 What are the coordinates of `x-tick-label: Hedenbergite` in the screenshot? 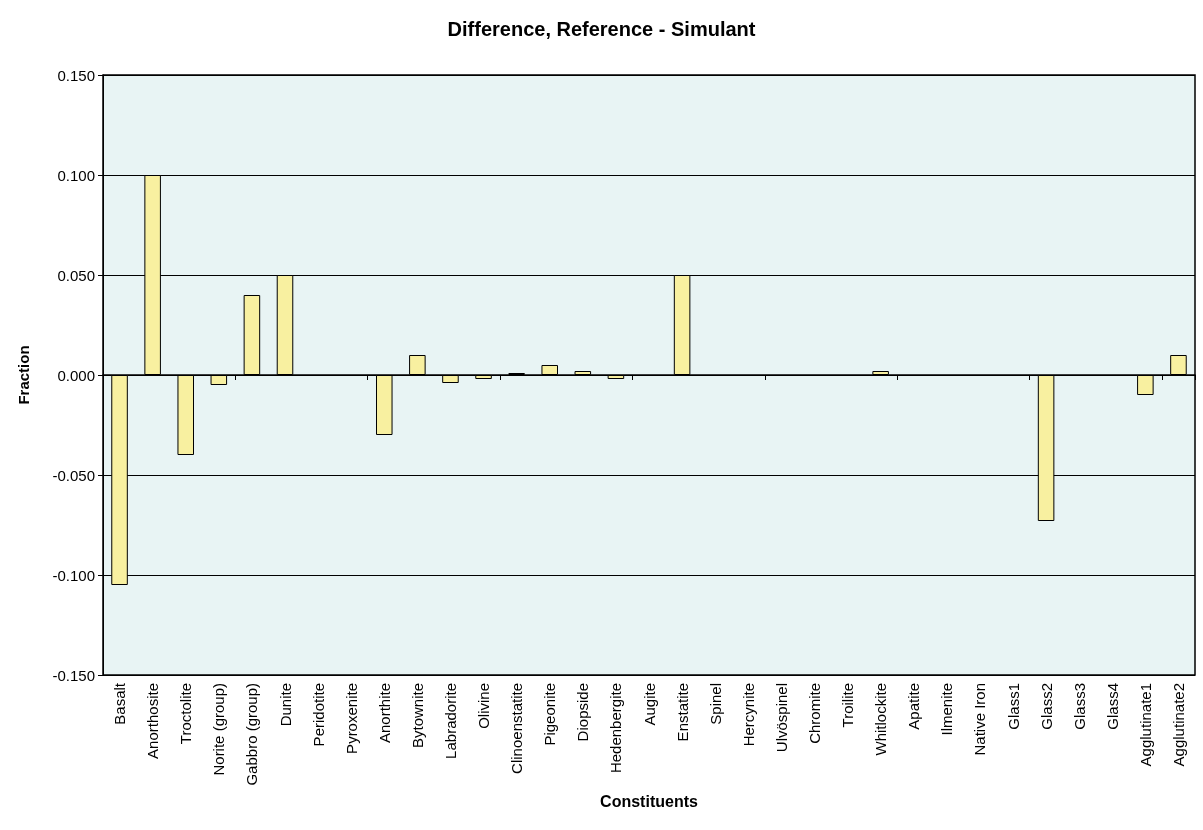 It's located at (616, 728).